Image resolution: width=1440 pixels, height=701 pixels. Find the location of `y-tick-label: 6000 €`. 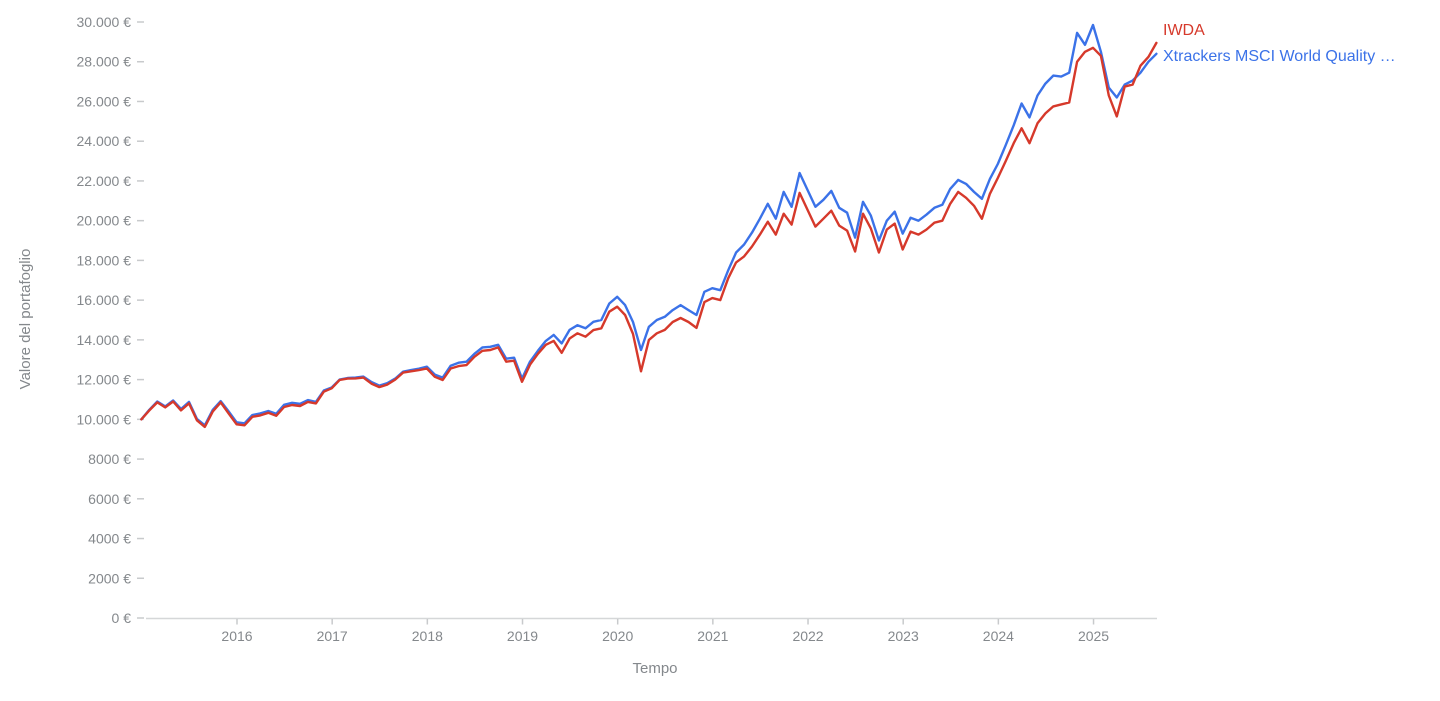

y-tick-label: 6000 € is located at coordinates (109, 499).